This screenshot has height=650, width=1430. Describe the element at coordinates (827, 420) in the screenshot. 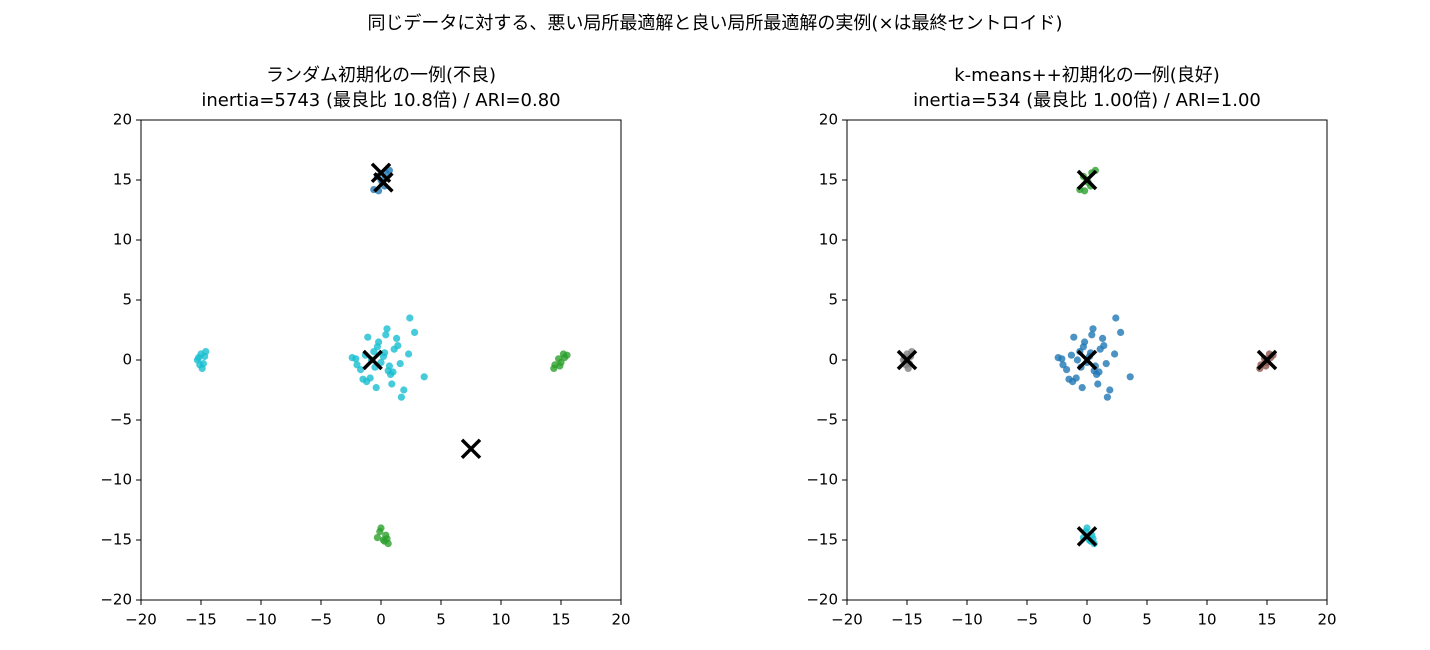

I see `y-tick-label: −5` at that location.